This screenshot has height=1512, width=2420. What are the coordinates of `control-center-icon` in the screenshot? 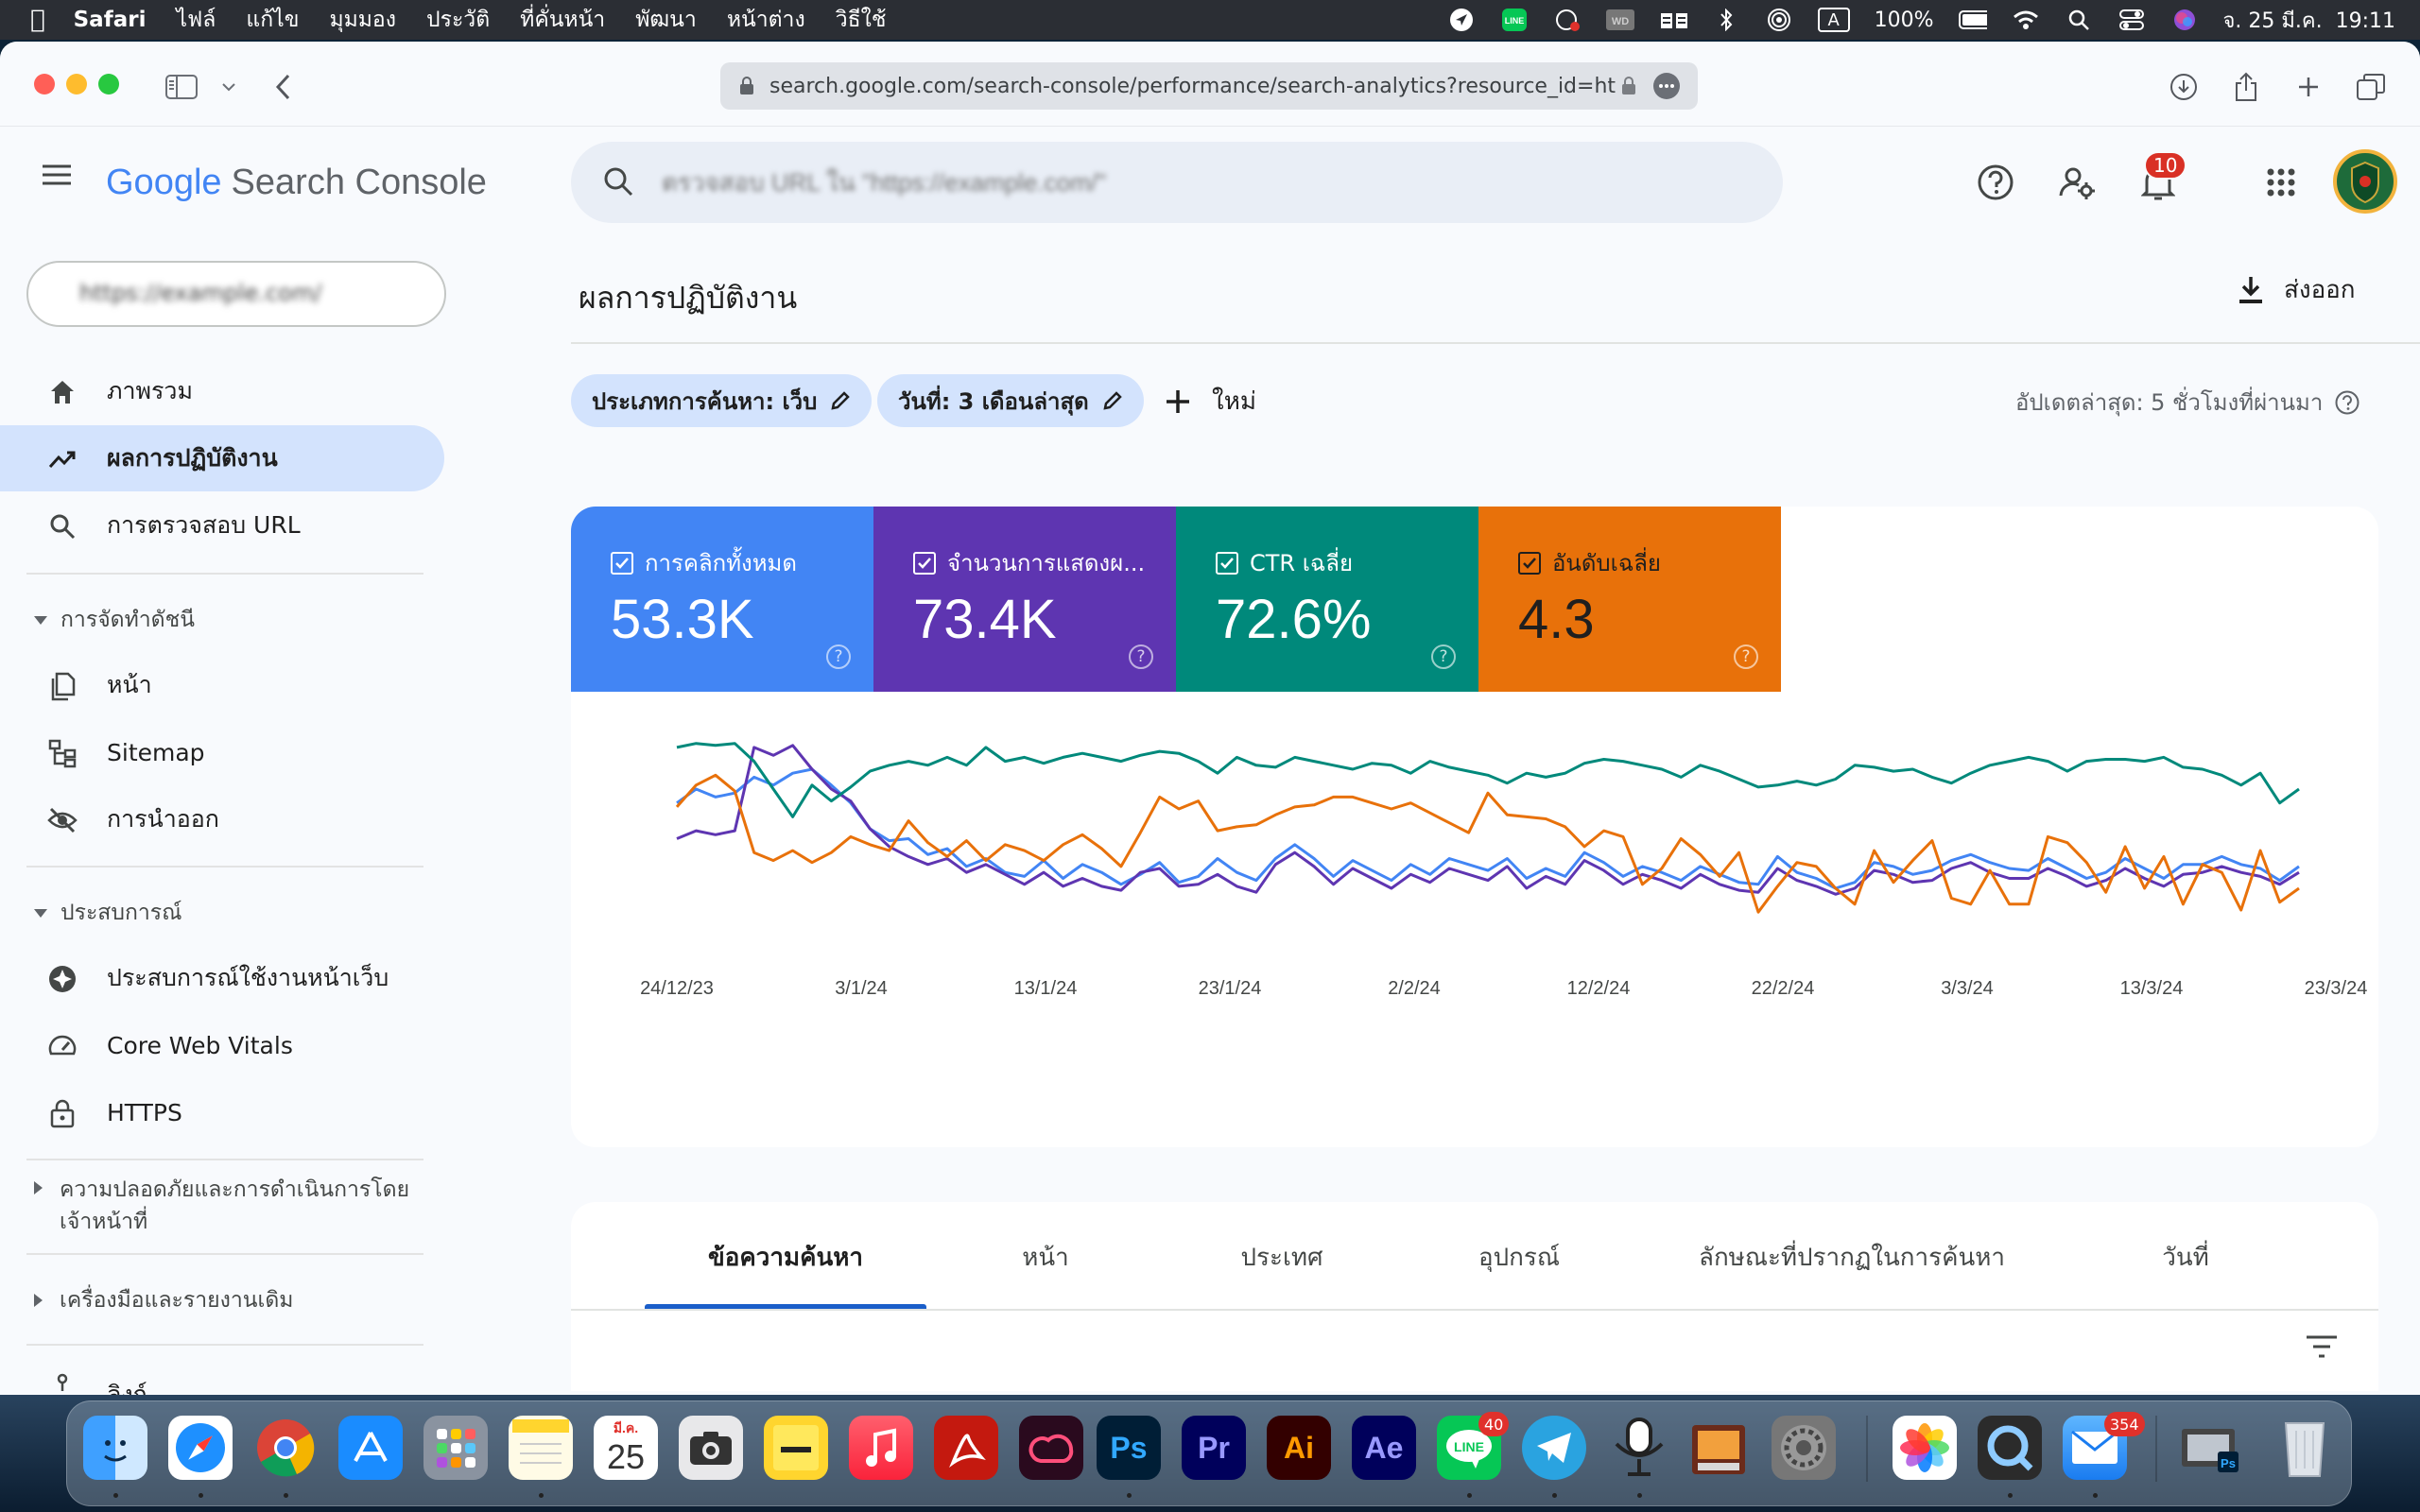 It's located at (2132, 20).